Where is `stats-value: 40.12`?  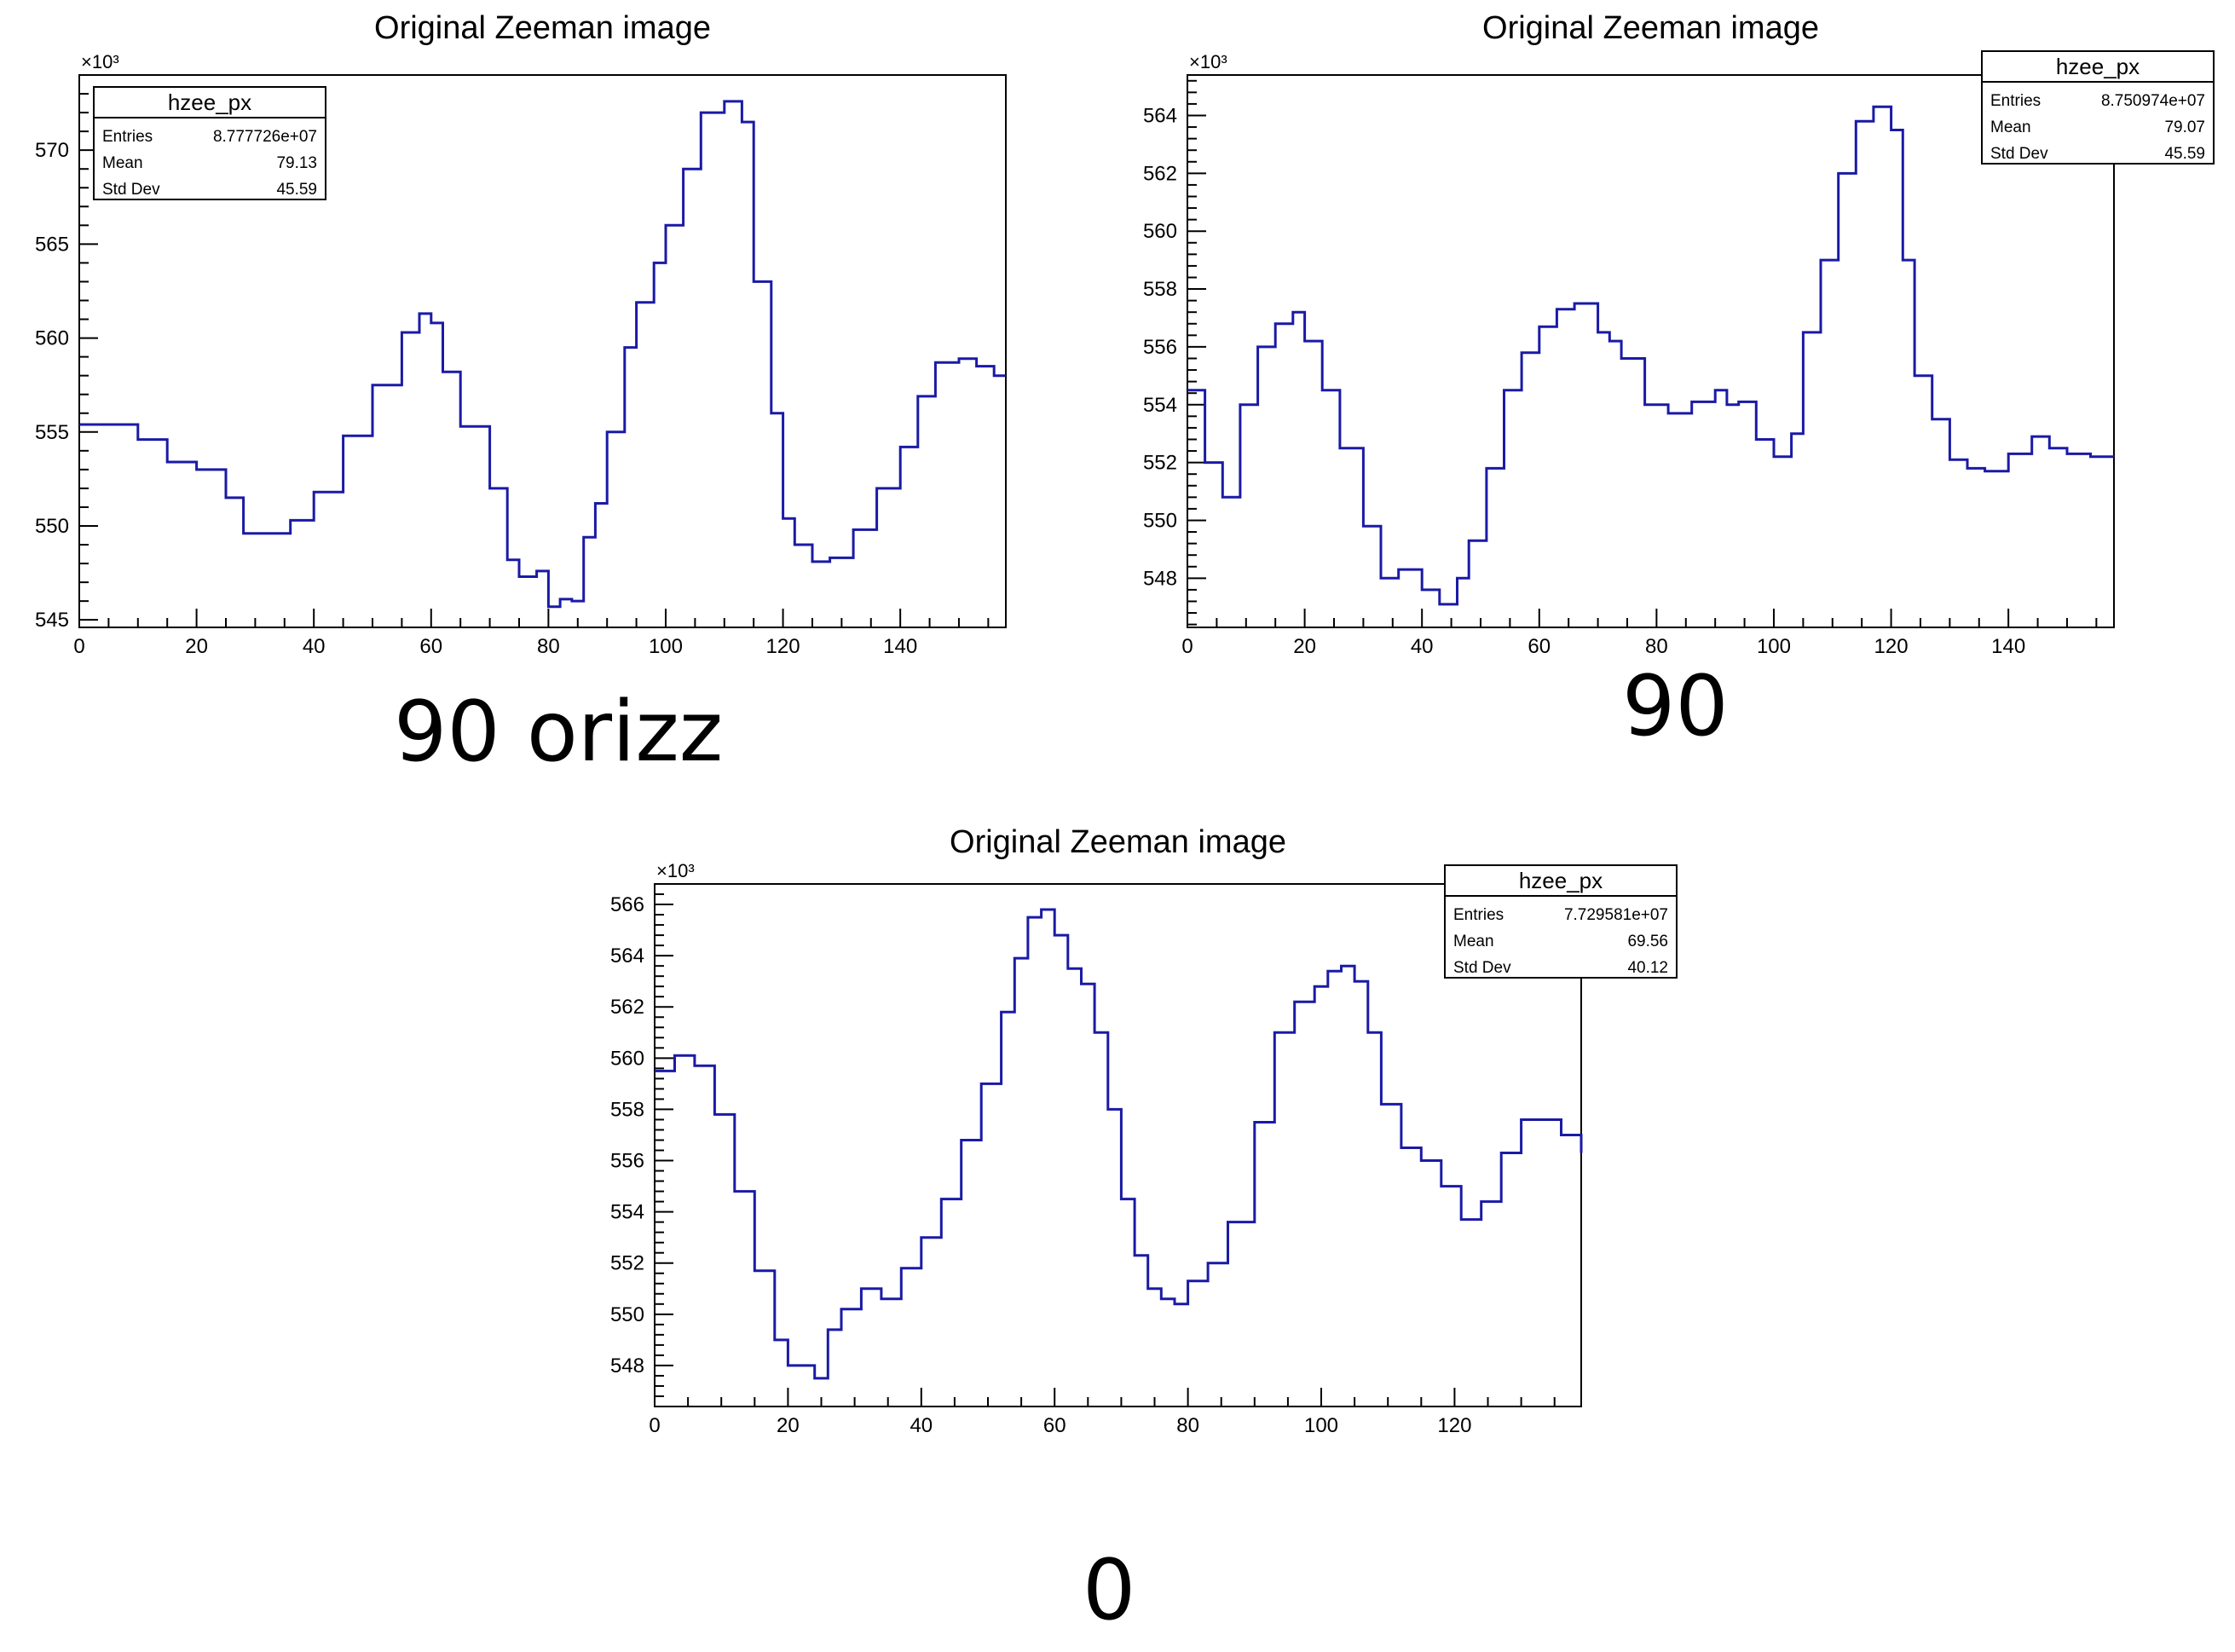 stats-value: 40.12 is located at coordinates (1647, 968).